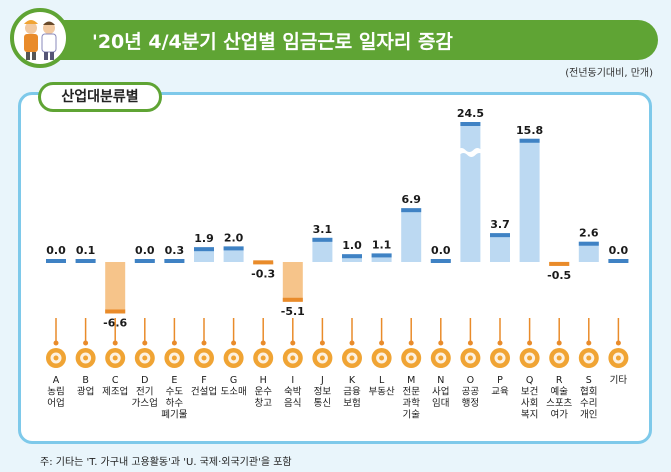  Describe the element at coordinates (323, 229) in the screenshot. I see `value-label-J: 3.1` at that location.